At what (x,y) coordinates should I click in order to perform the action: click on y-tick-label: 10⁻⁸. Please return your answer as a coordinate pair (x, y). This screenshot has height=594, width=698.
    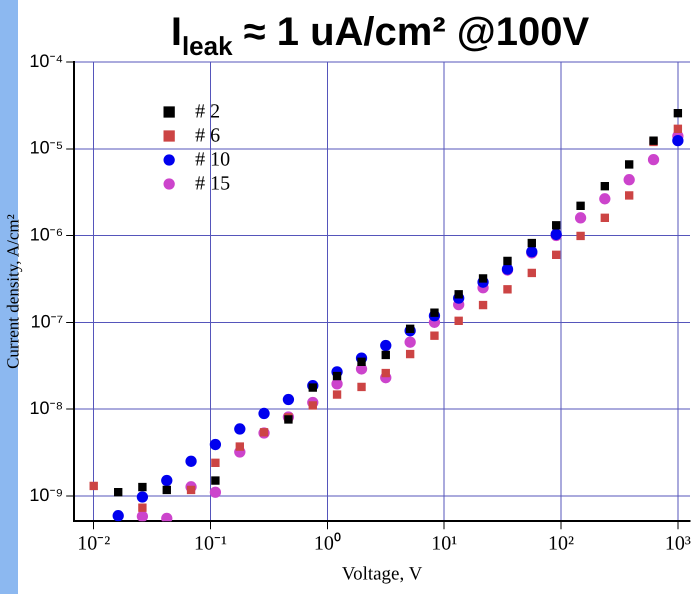
    Looking at the image, I should click on (47, 408).